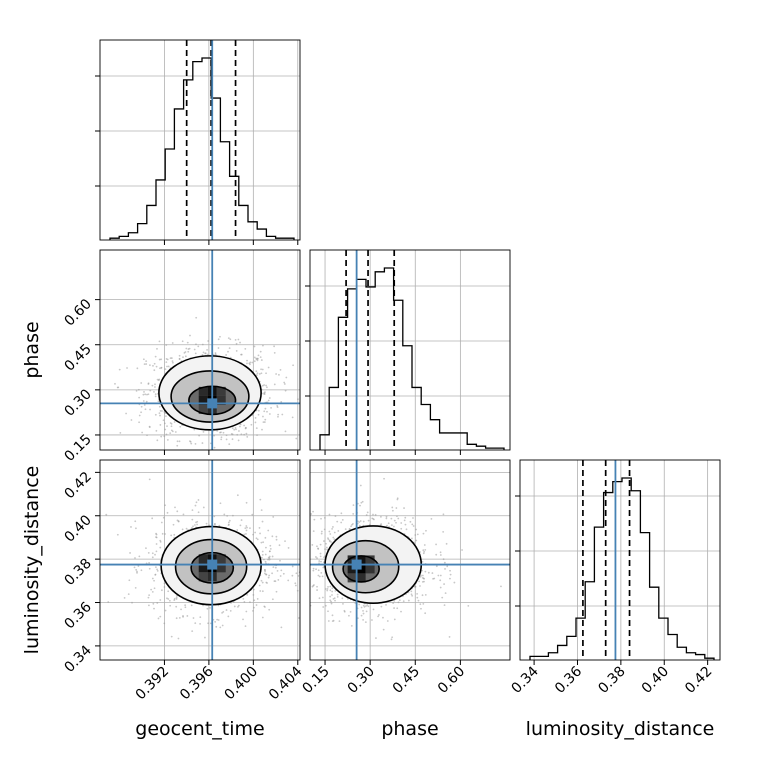 The image size is (760, 760). Describe the element at coordinates (77, 312) in the screenshot. I see `ytick-label: 0.60` at that location.